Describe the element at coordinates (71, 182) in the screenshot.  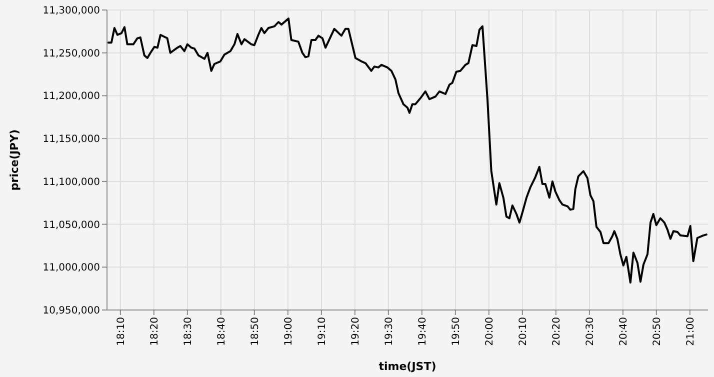
I see `y-tick-label: 11,100,000` at that location.